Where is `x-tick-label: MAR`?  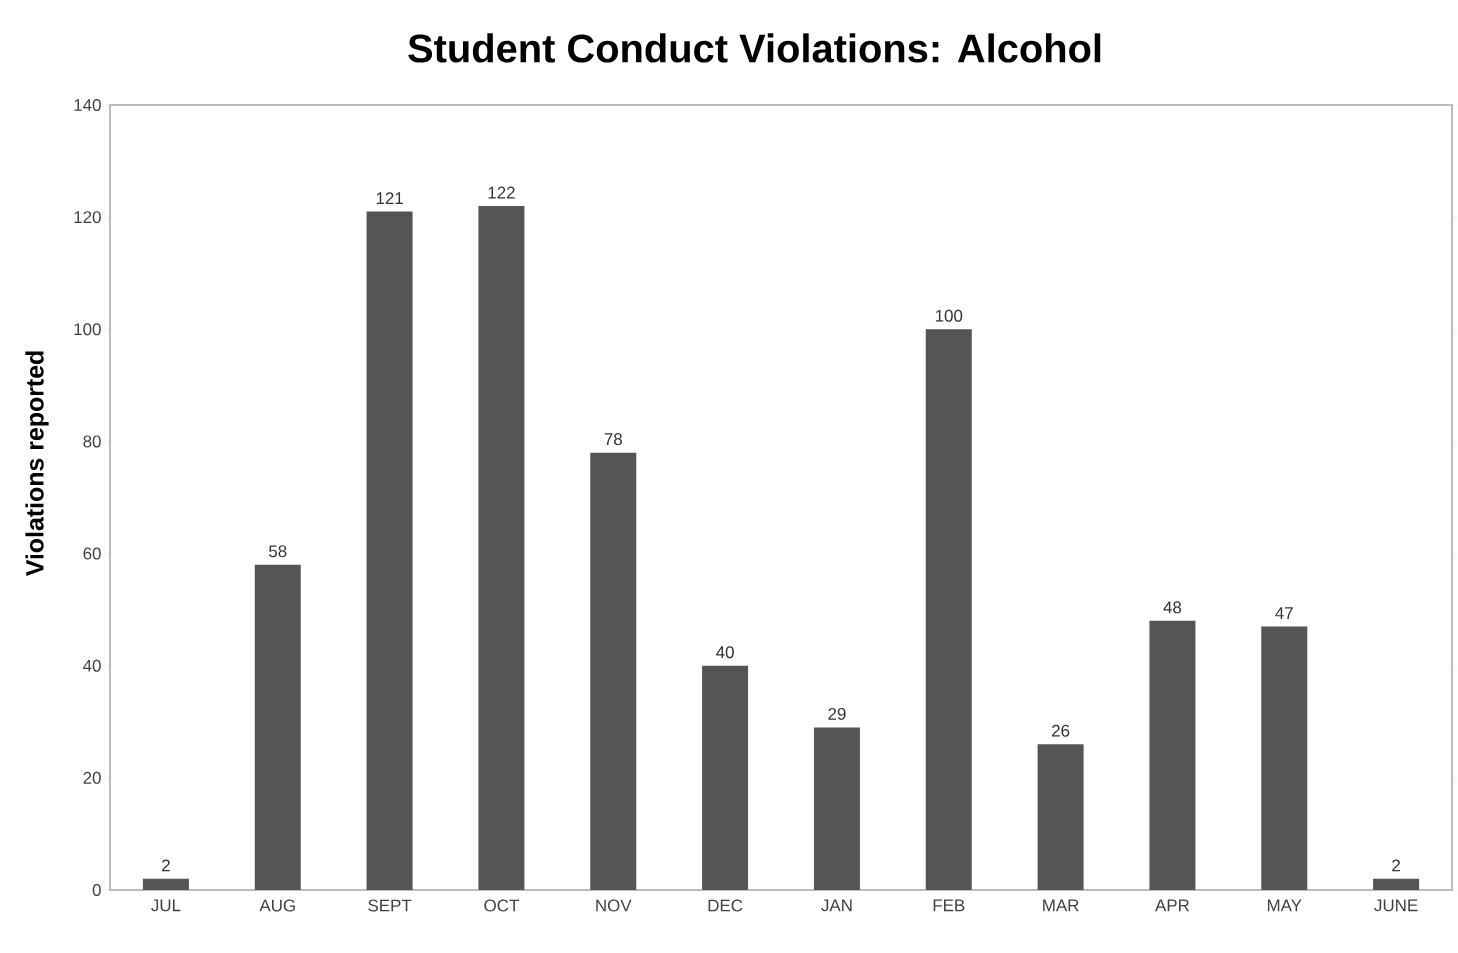 x-tick-label: MAR is located at coordinates (1061, 905).